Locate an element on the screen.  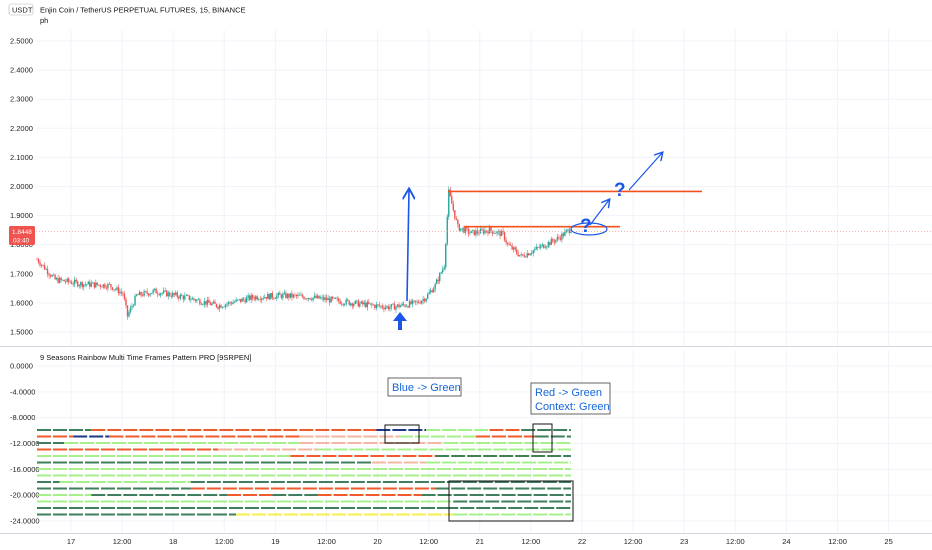
time-tick-label: 25 is located at coordinates (888, 541).